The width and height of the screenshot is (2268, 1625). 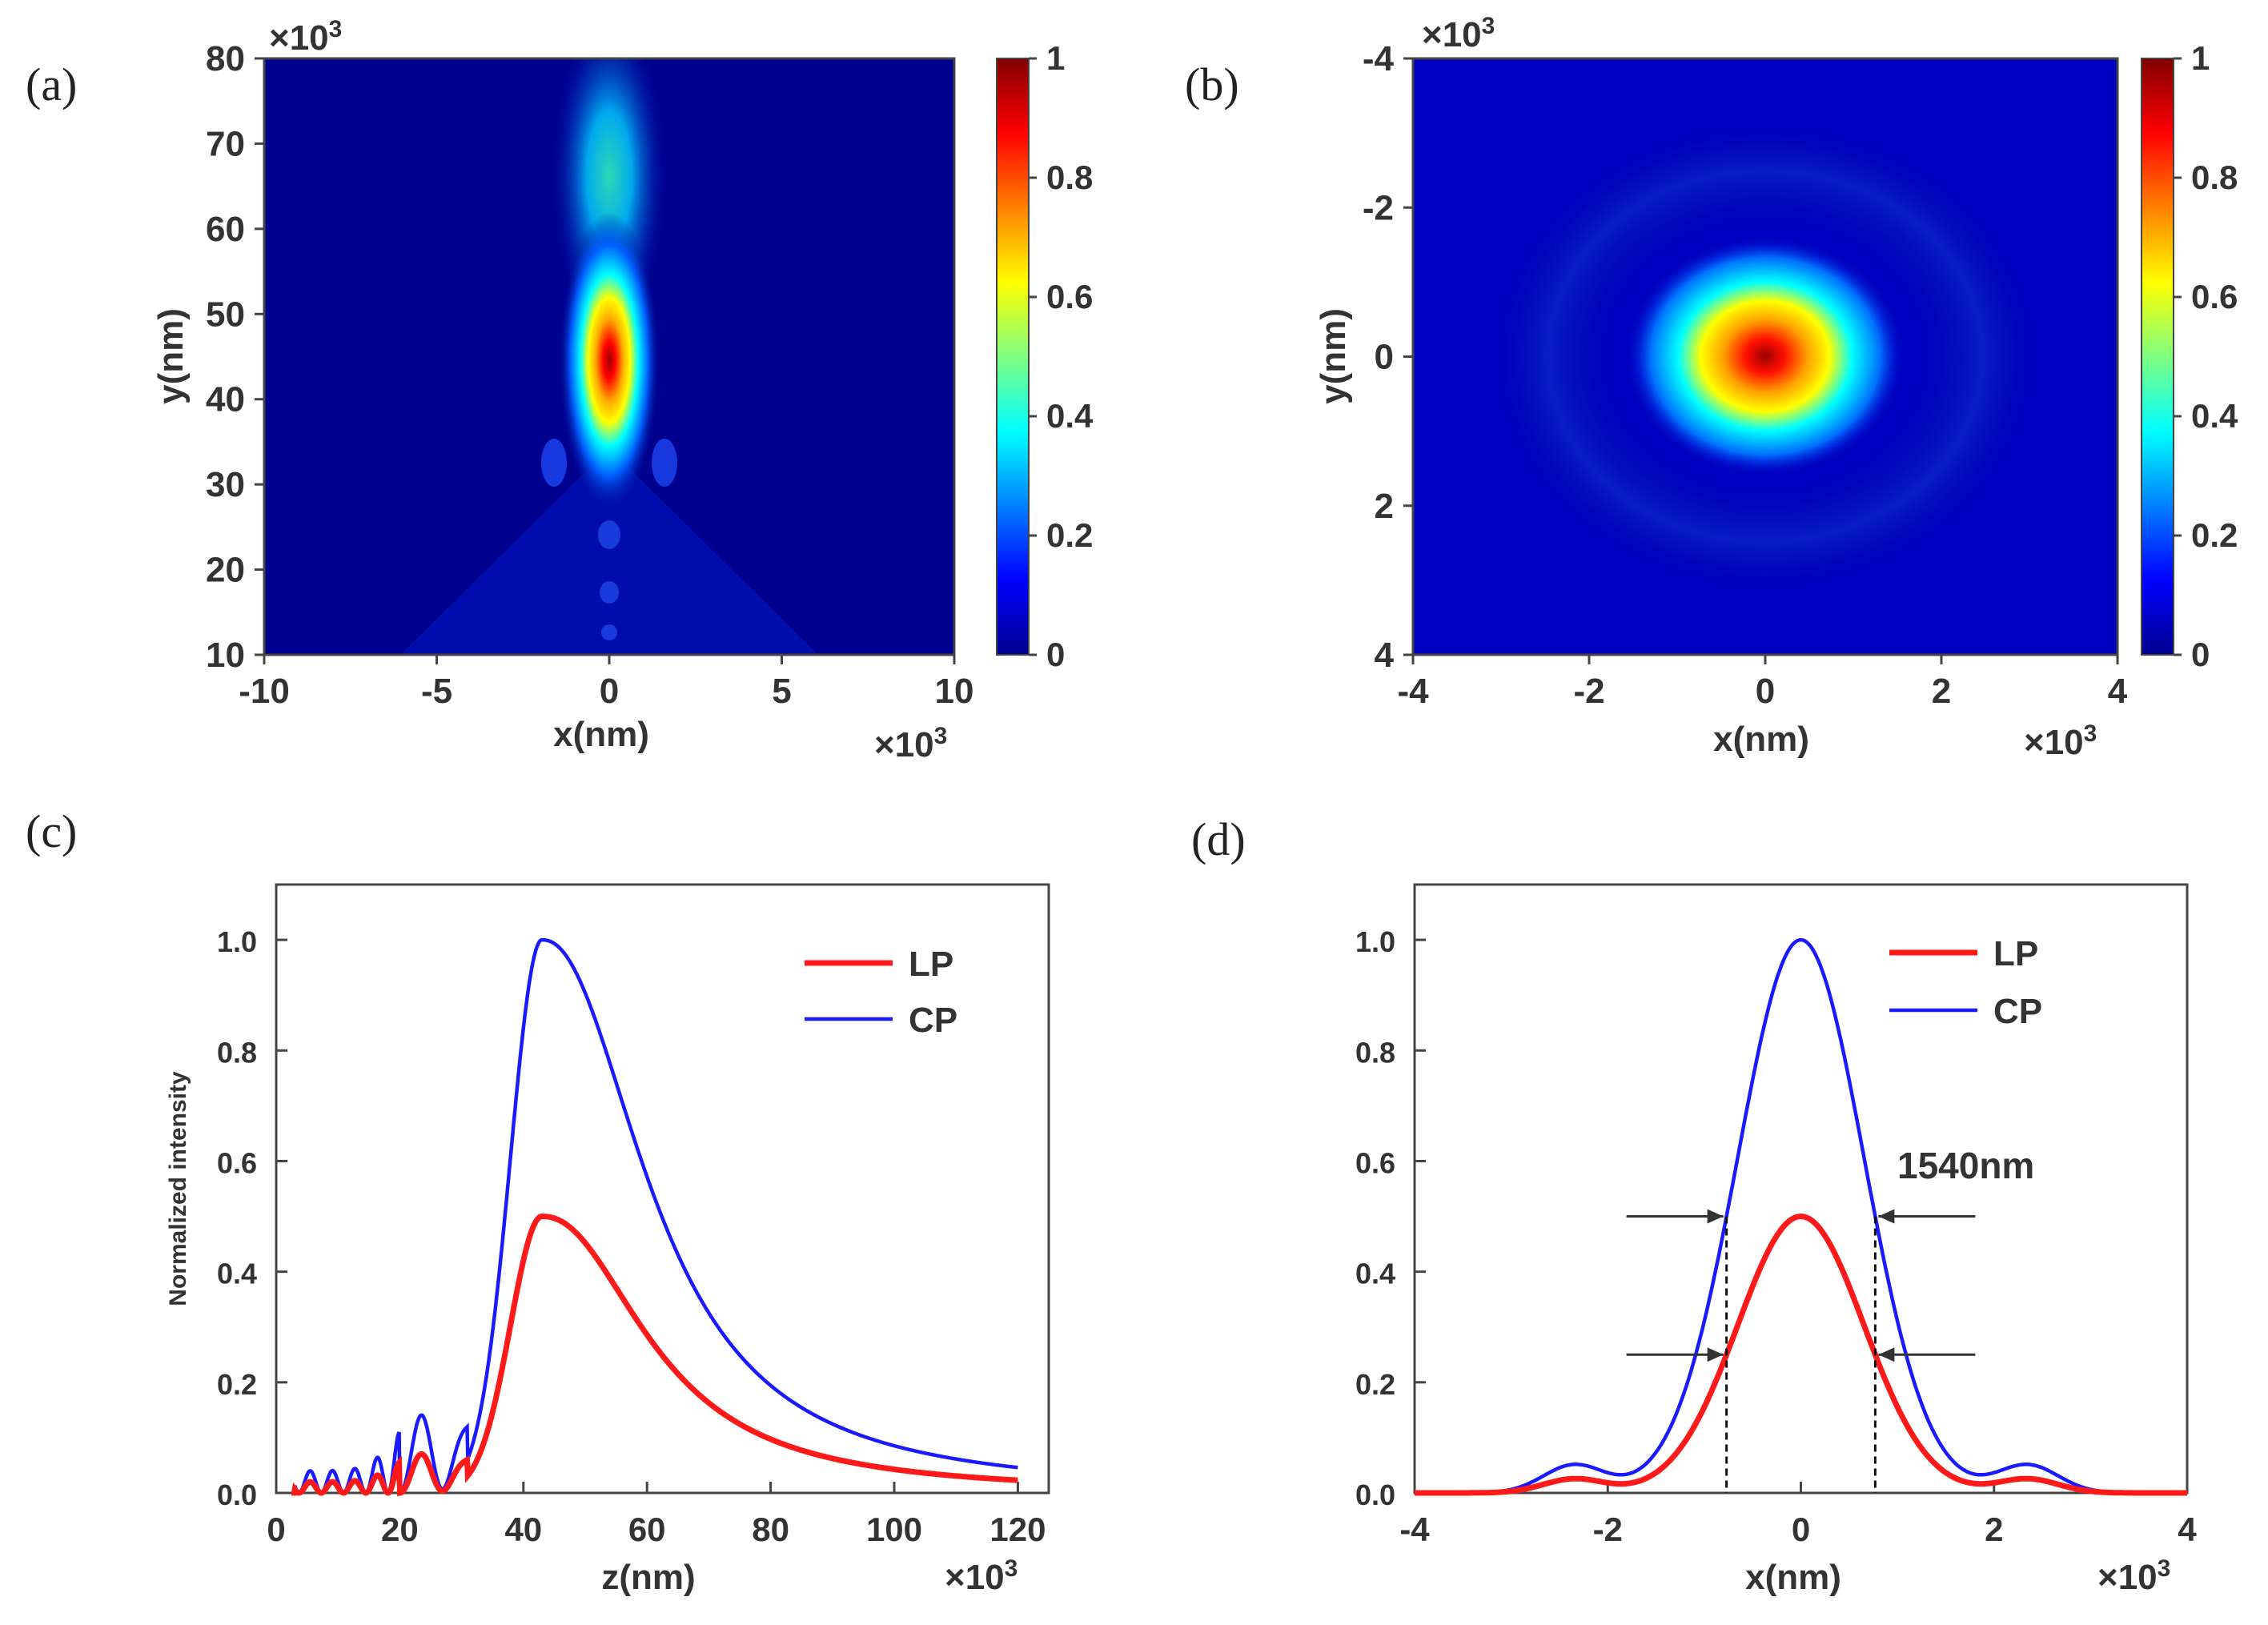 What do you see at coordinates (1375, 1162) in the screenshot?
I see `panel-d-y-tick-label: 0.6` at bounding box center [1375, 1162].